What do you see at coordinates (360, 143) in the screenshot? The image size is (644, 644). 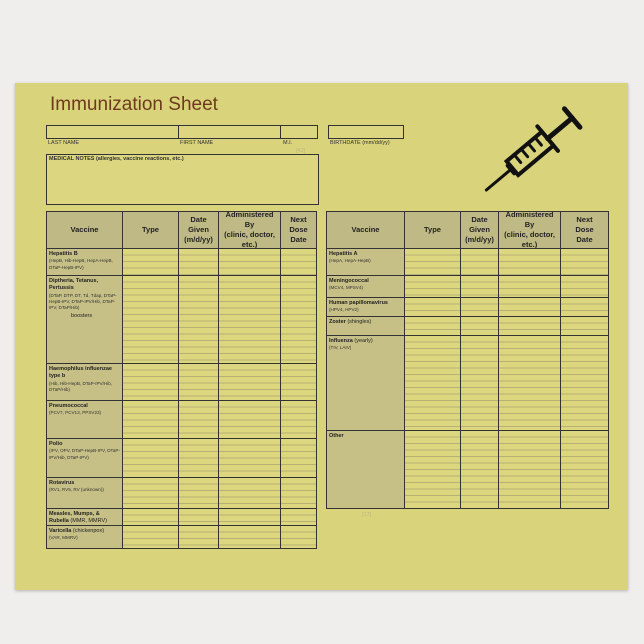 I see `label: BIRTHDATE (mm/dd/yy)` at bounding box center [360, 143].